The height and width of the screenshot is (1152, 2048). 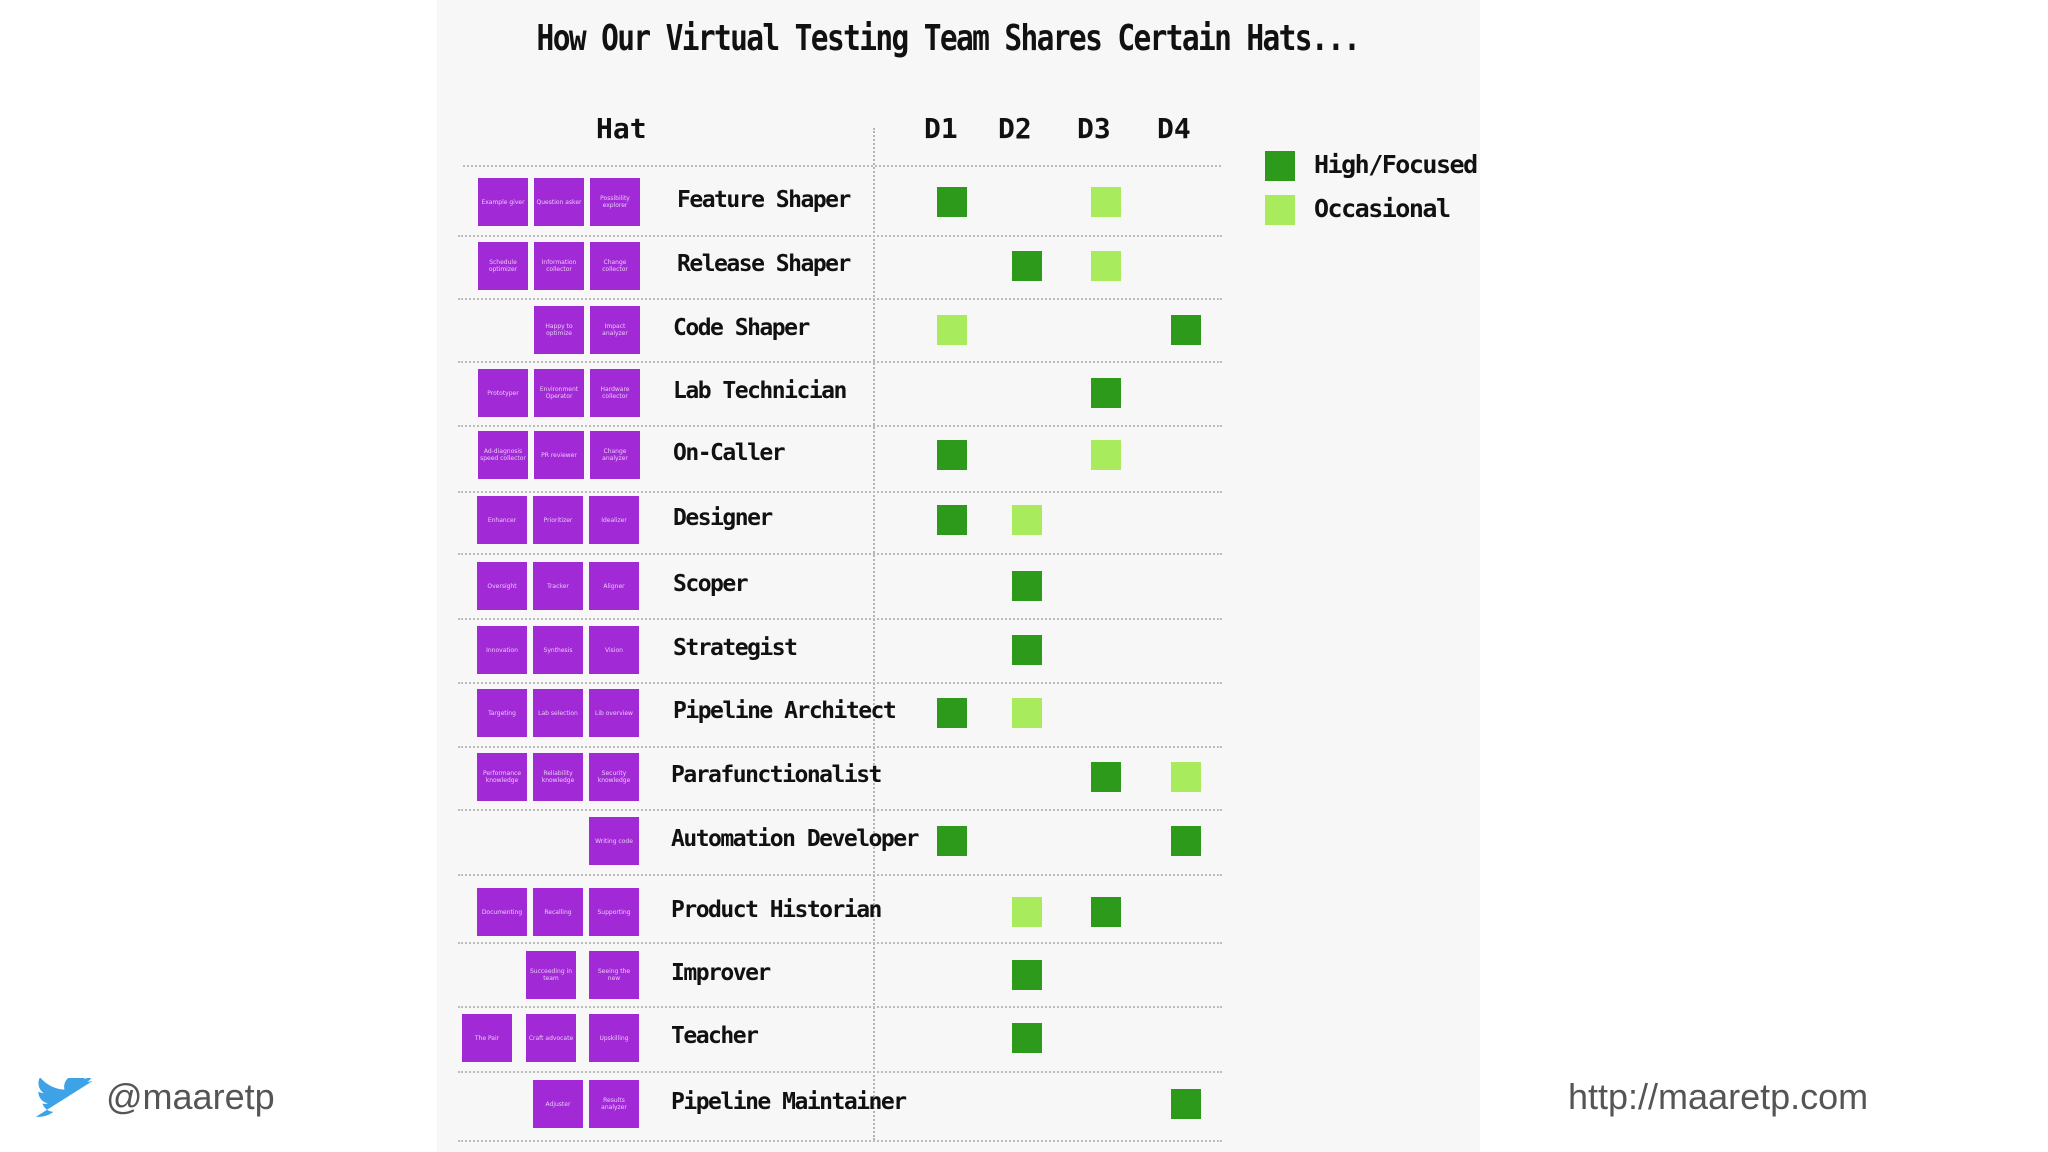 I want to click on sticky-note: Question asker, so click(x=559, y=202).